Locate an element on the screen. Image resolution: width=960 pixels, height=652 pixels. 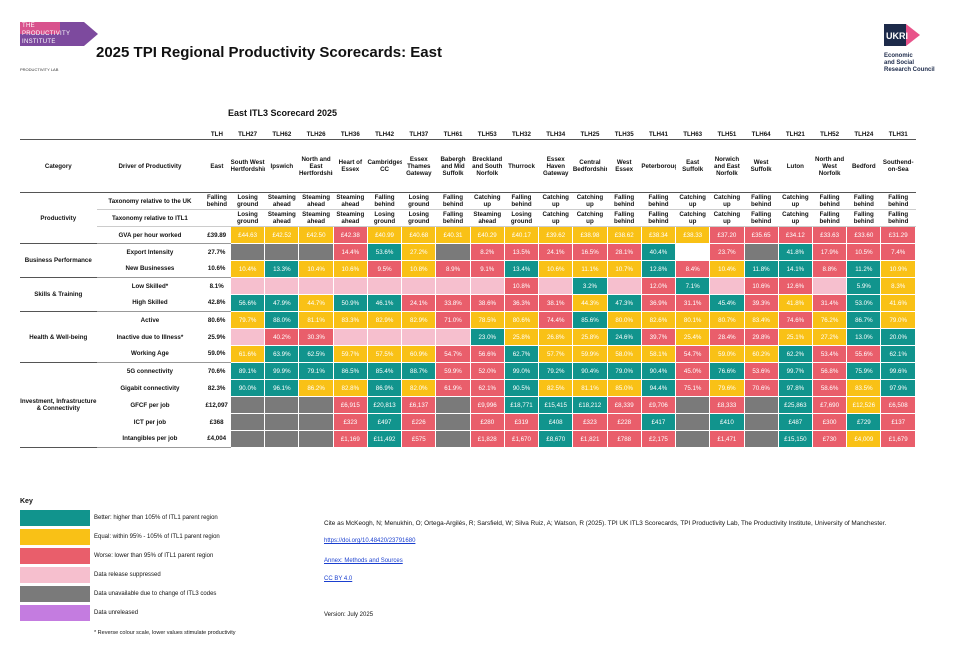
score-cell: £18,212 is located at coordinates (590, 405).